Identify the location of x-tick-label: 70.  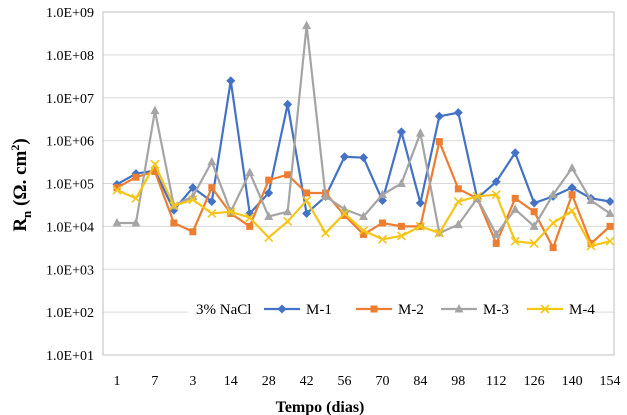
(382, 381).